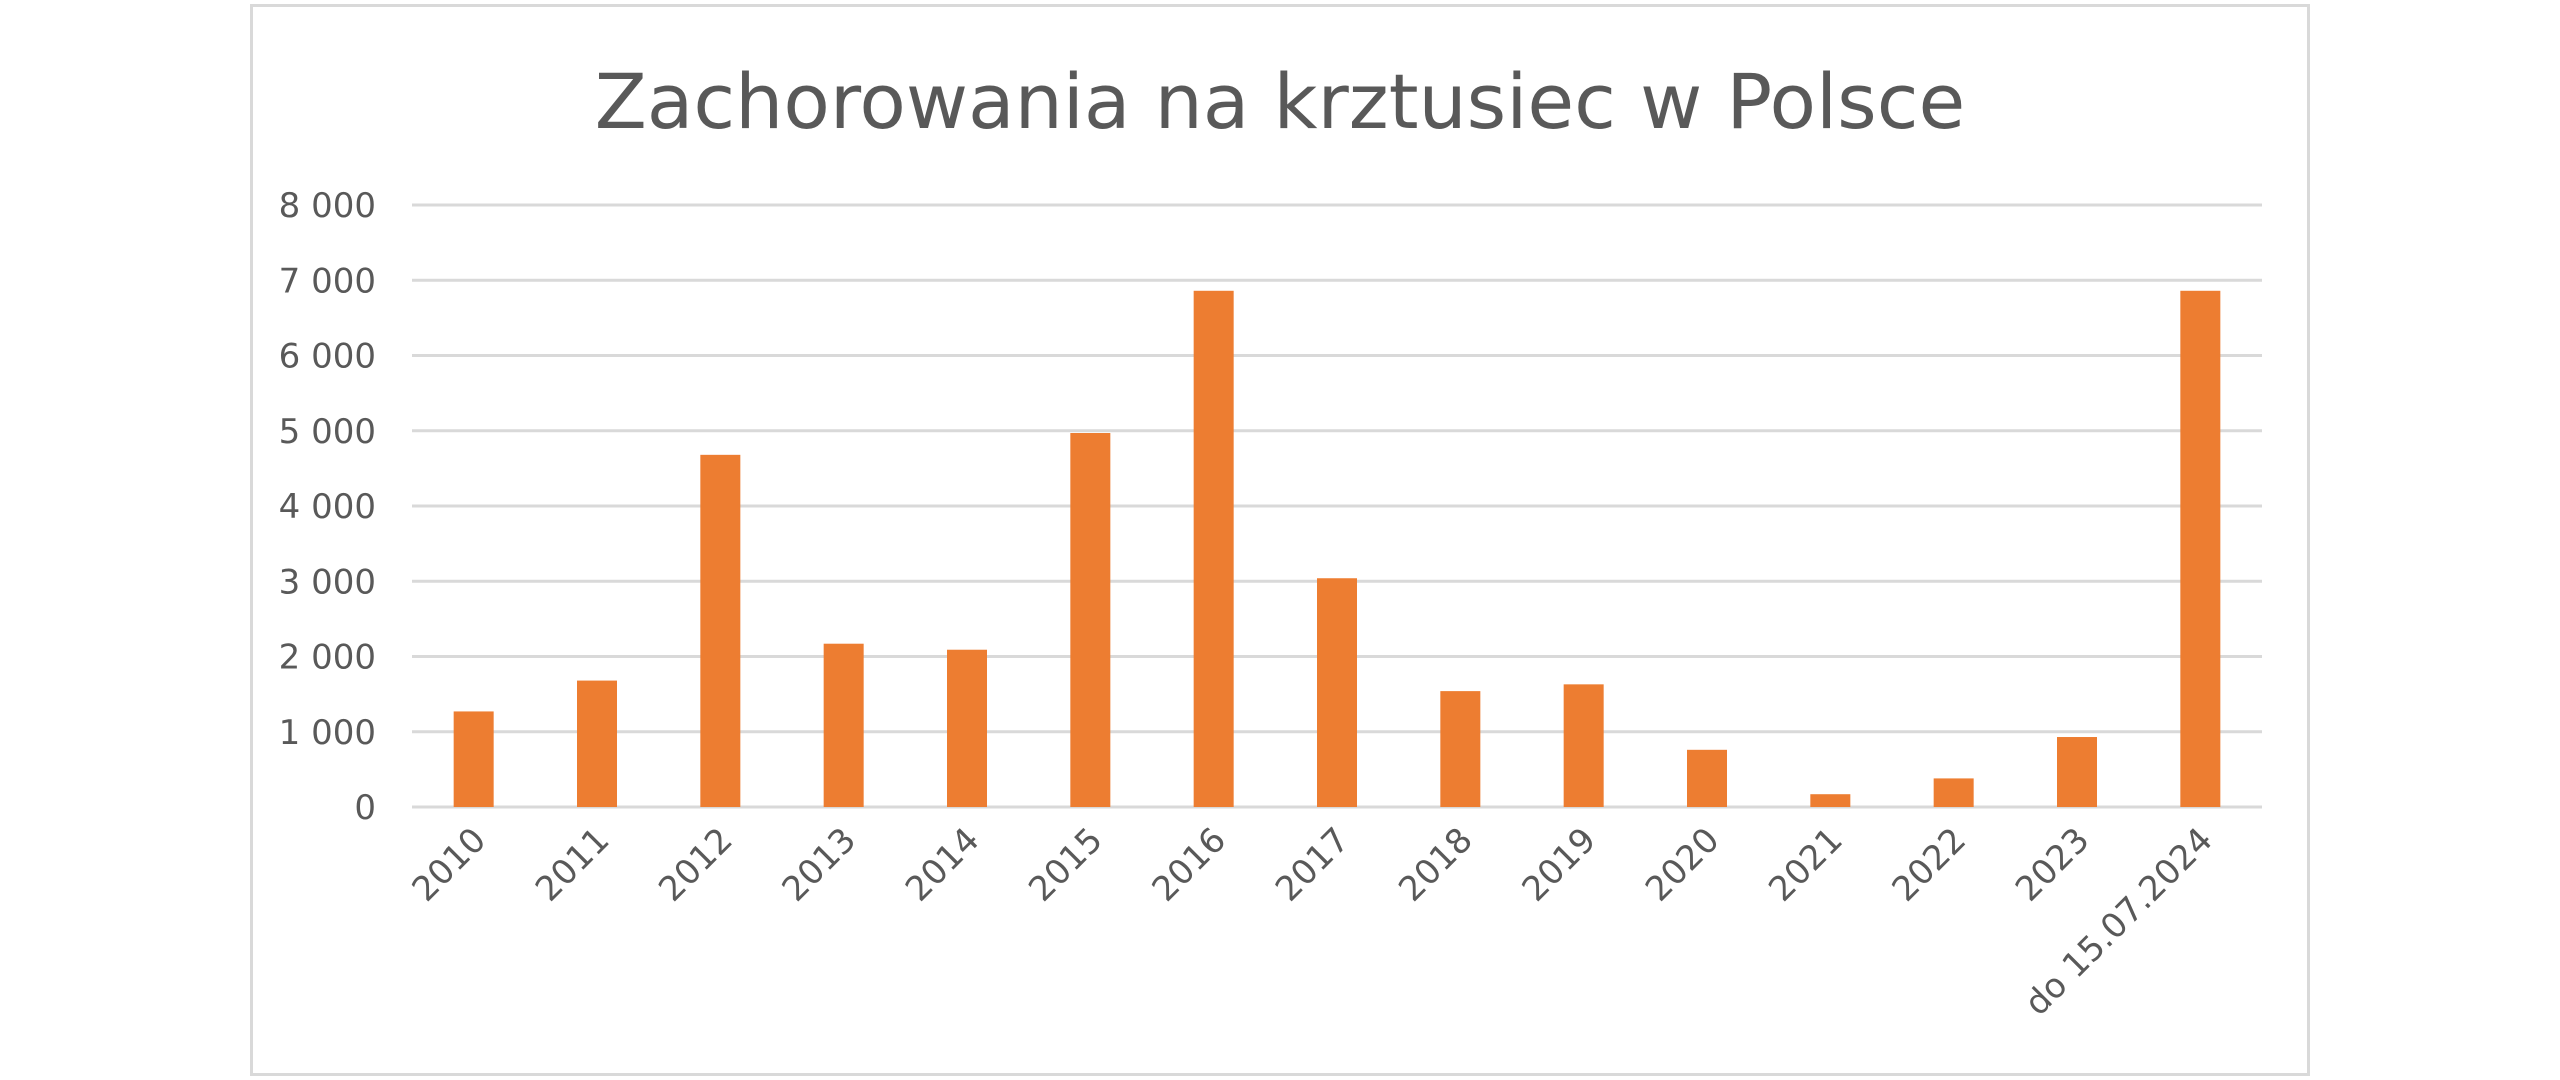  Describe the element at coordinates (327, 733) in the screenshot. I see `y-tick-label: 1 000` at that location.